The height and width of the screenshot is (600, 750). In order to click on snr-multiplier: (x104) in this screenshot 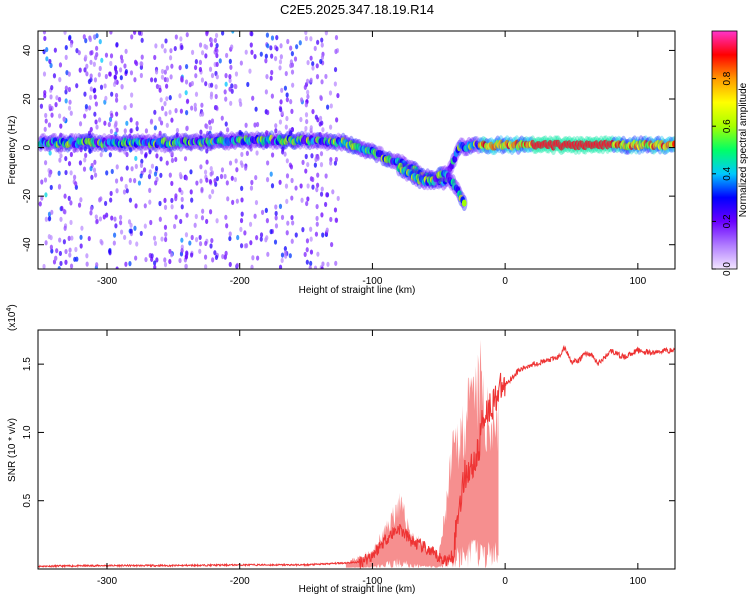, I will do `click(12, 317)`.